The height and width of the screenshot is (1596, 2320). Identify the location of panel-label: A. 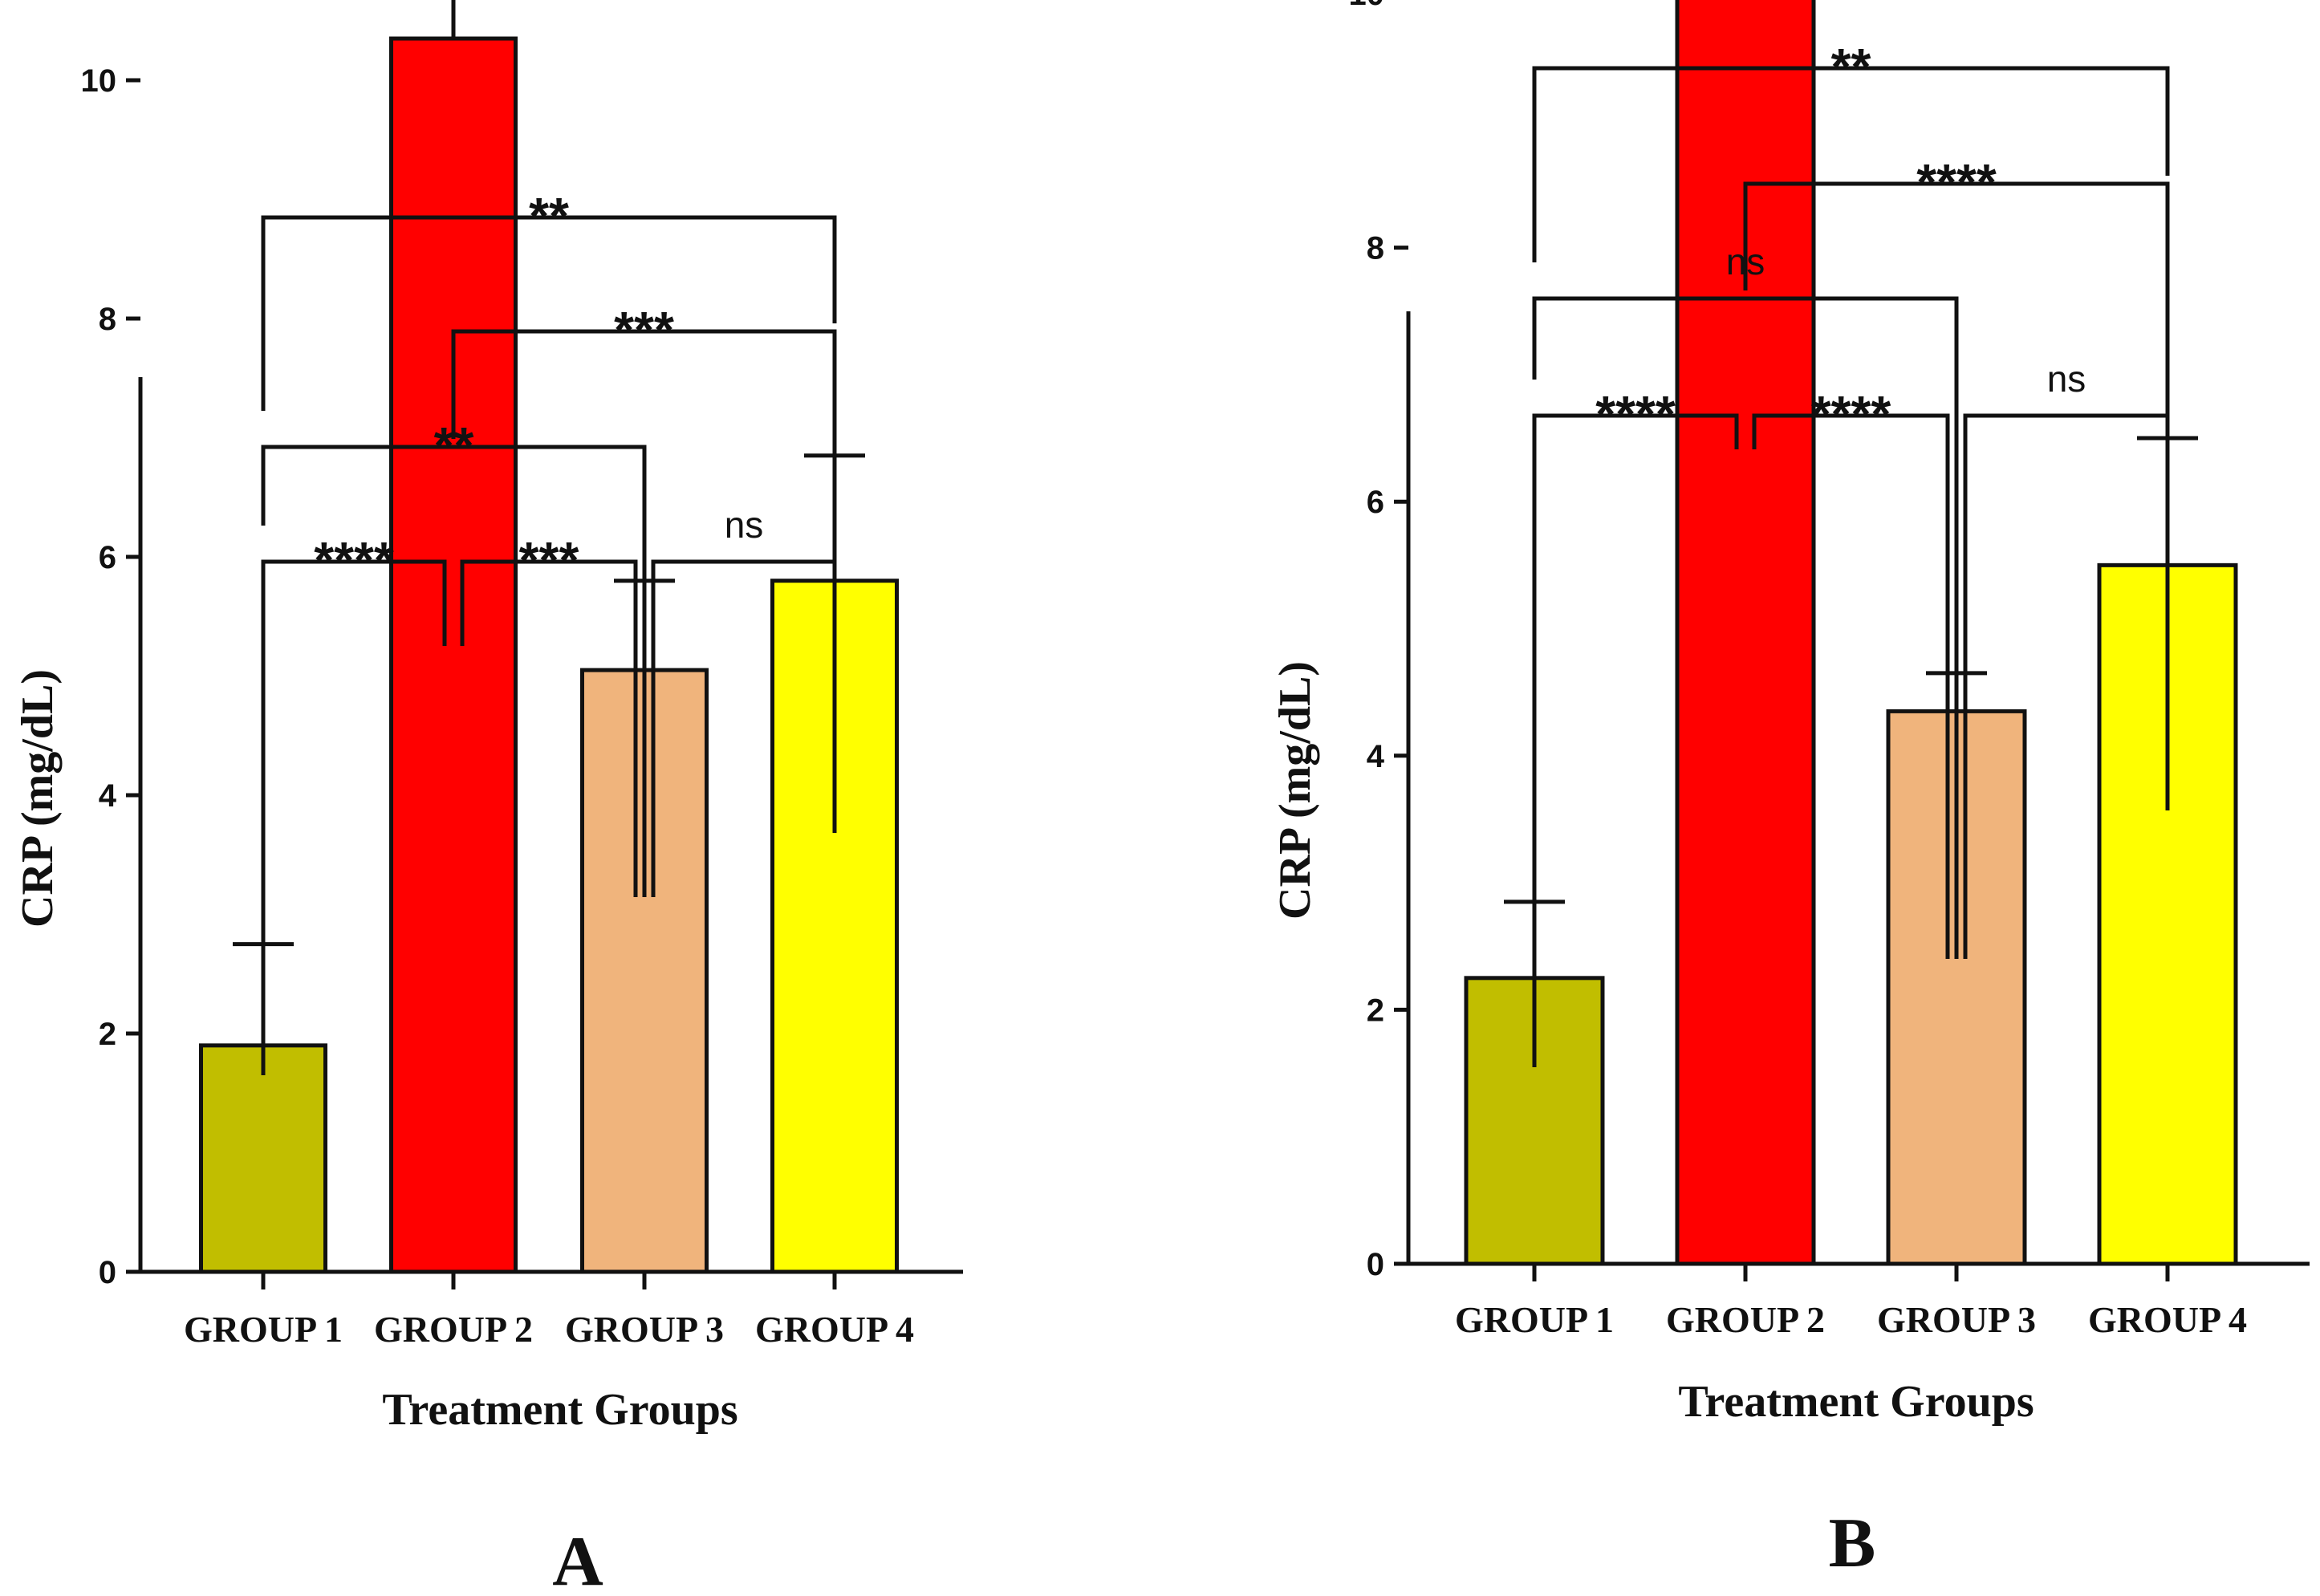
(577, 1559).